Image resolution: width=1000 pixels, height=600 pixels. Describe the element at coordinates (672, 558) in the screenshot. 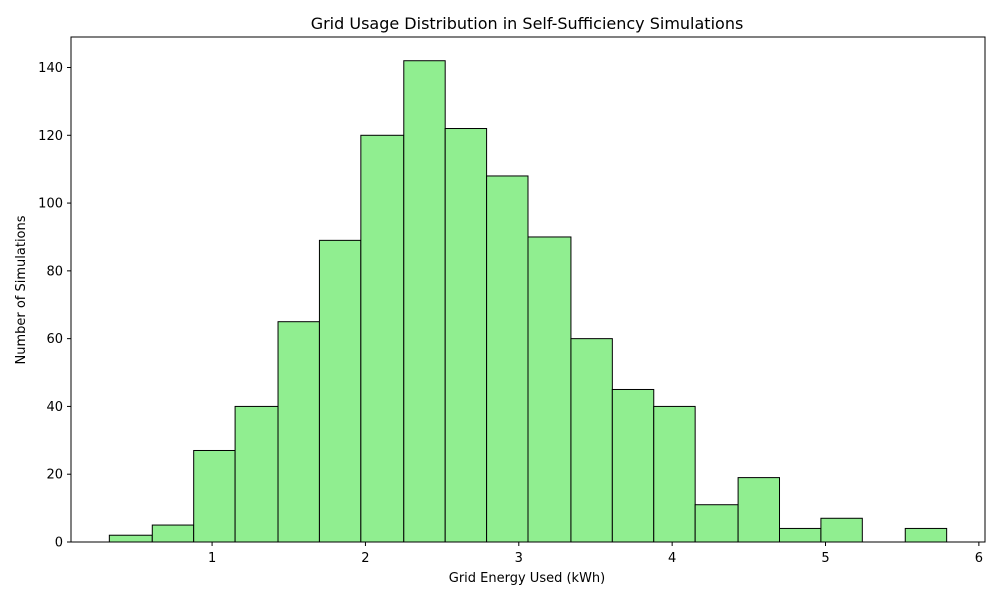

I see `x-tick-label: 4` at that location.